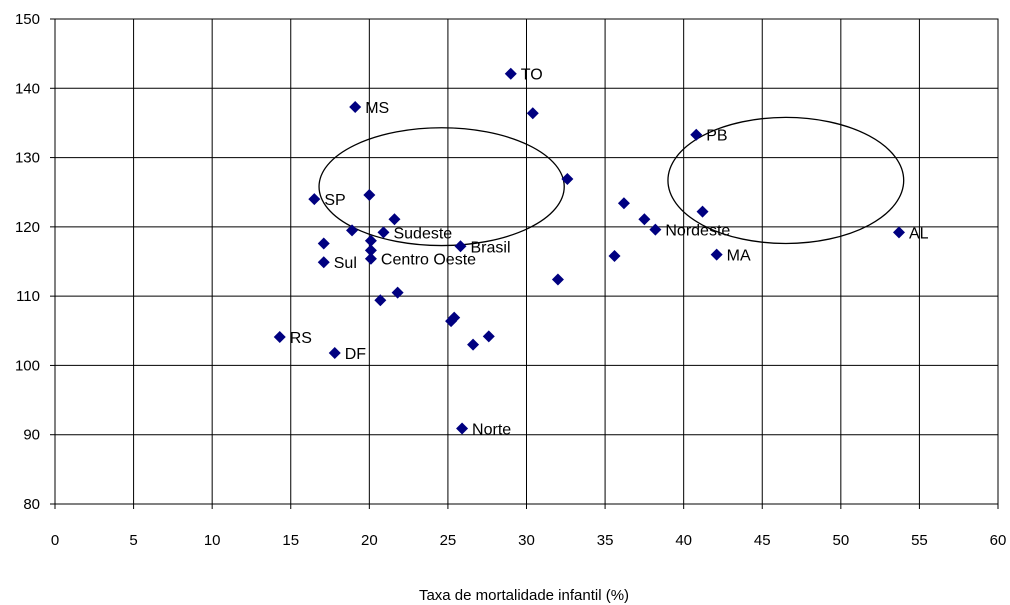 The height and width of the screenshot is (605, 1010). I want to click on x-axis-title: Taxa de mortalidade infantil (%), so click(524, 595).